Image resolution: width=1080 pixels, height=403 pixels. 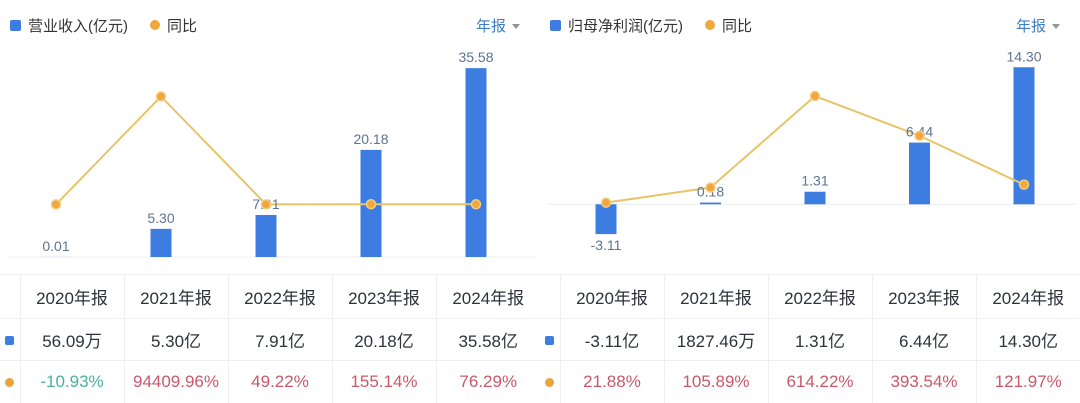 I want to click on bar-value-label: 35.58, so click(x=475, y=57).